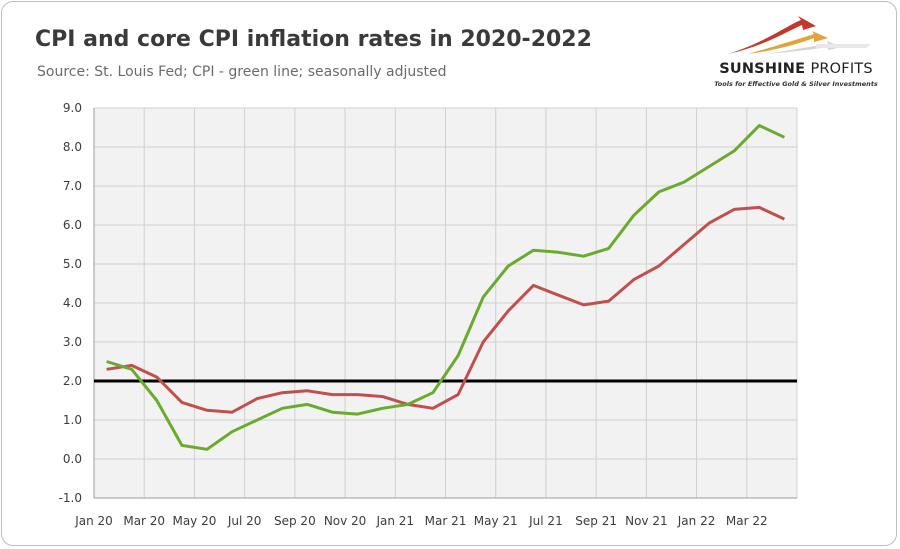 This screenshot has width=900, height=549. What do you see at coordinates (72, 225) in the screenshot?
I see `y-tick-label: 6.0` at bounding box center [72, 225].